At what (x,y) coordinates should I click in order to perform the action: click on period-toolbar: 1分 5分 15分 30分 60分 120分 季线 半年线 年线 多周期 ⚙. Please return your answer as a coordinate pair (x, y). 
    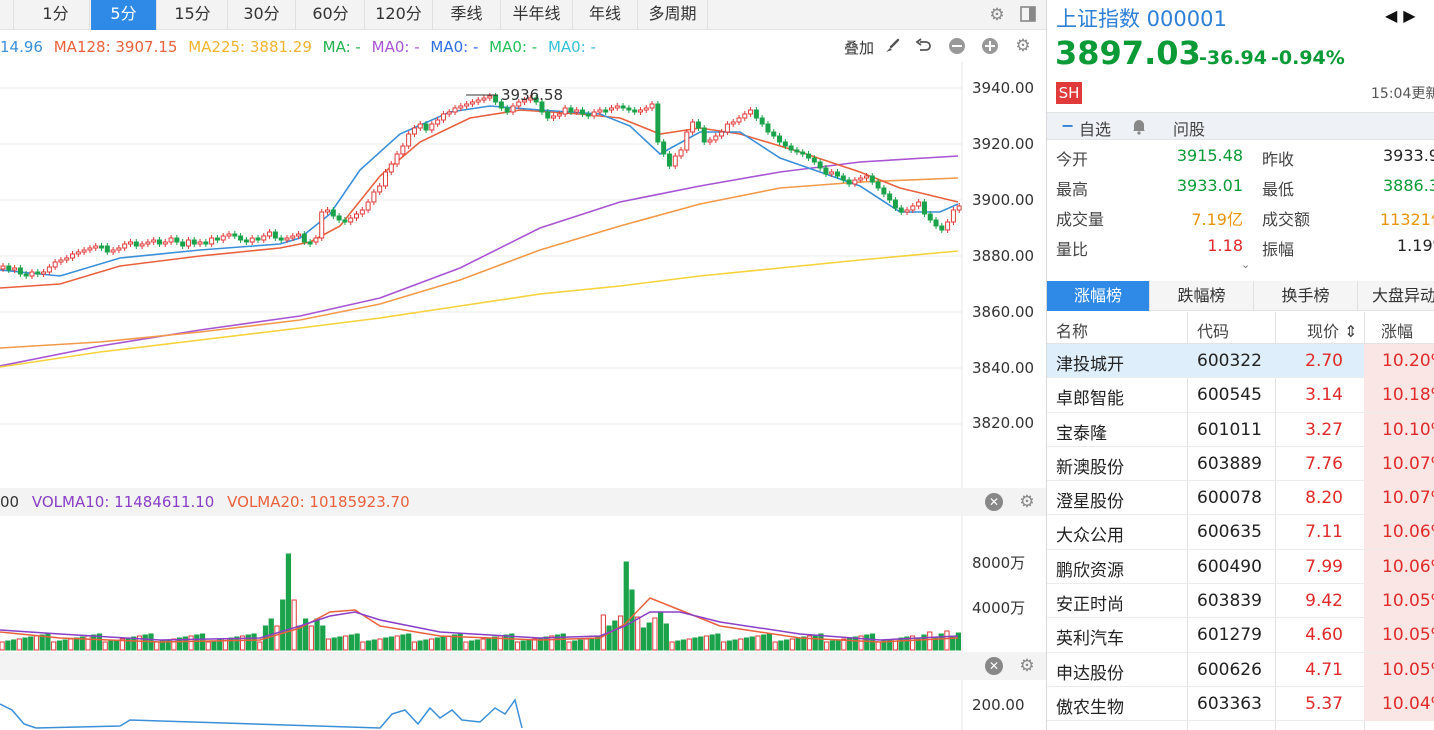
    Looking at the image, I should click on (523, 15).